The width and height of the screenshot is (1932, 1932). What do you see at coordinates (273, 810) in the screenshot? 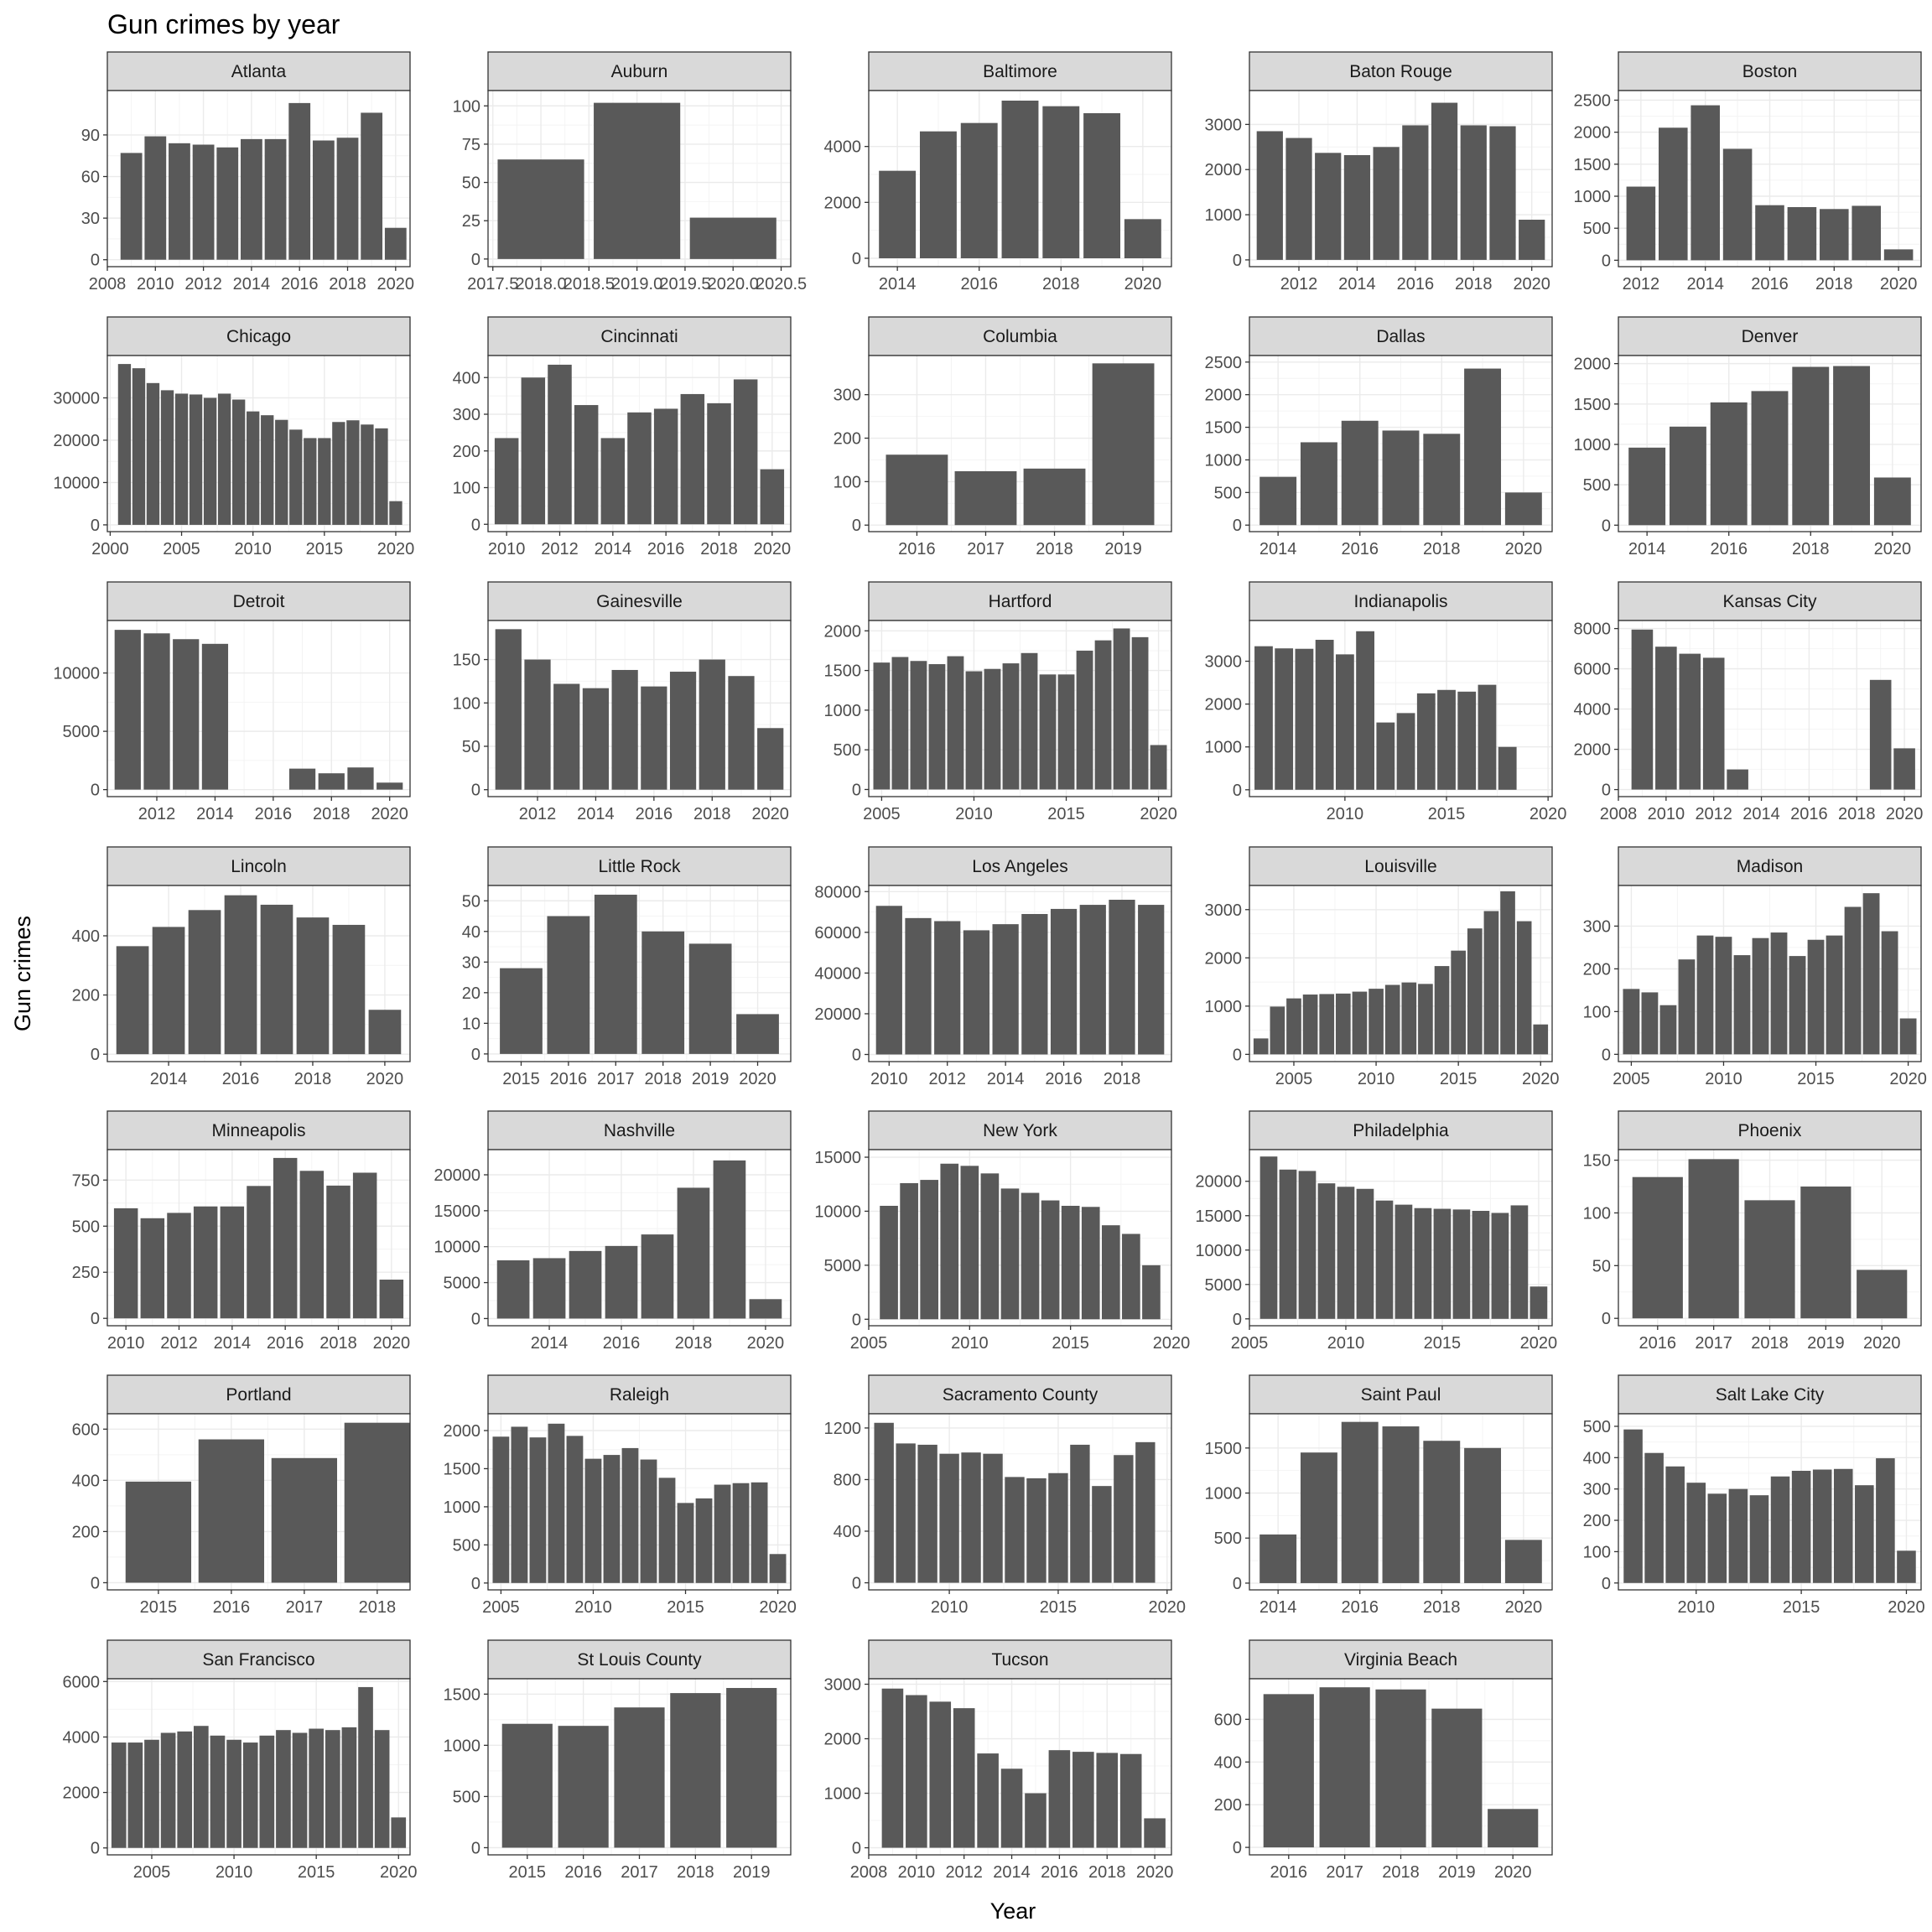
I see `x-axis: 2012 2014 2016 2018 2020` at bounding box center [273, 810].